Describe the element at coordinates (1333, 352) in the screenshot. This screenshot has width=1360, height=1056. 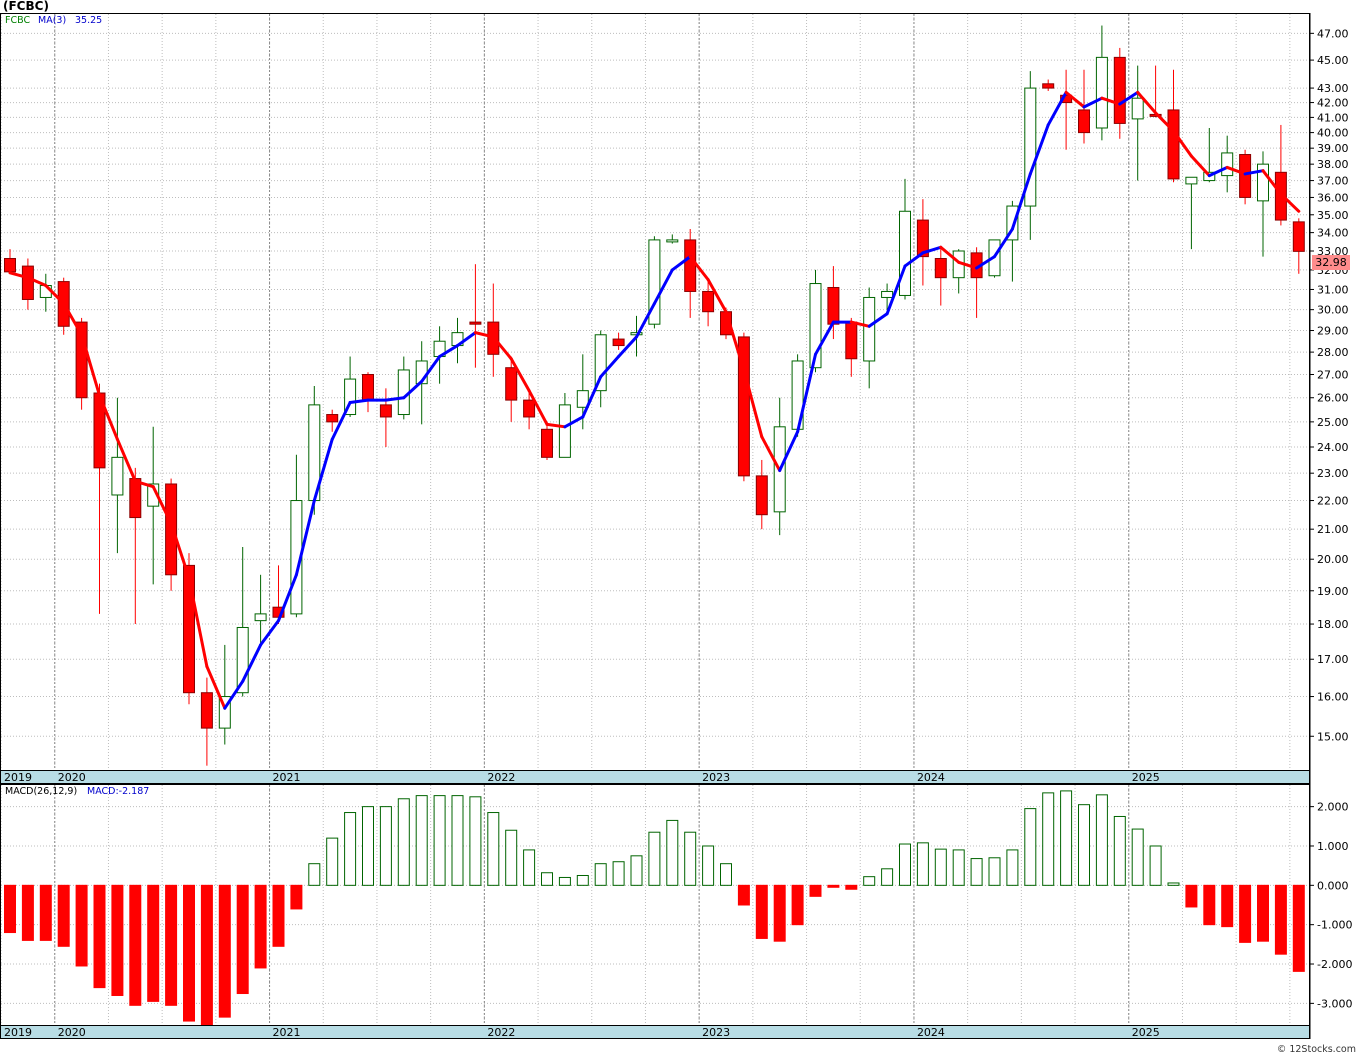
I see `price-tick-label: 28.00` at that location.